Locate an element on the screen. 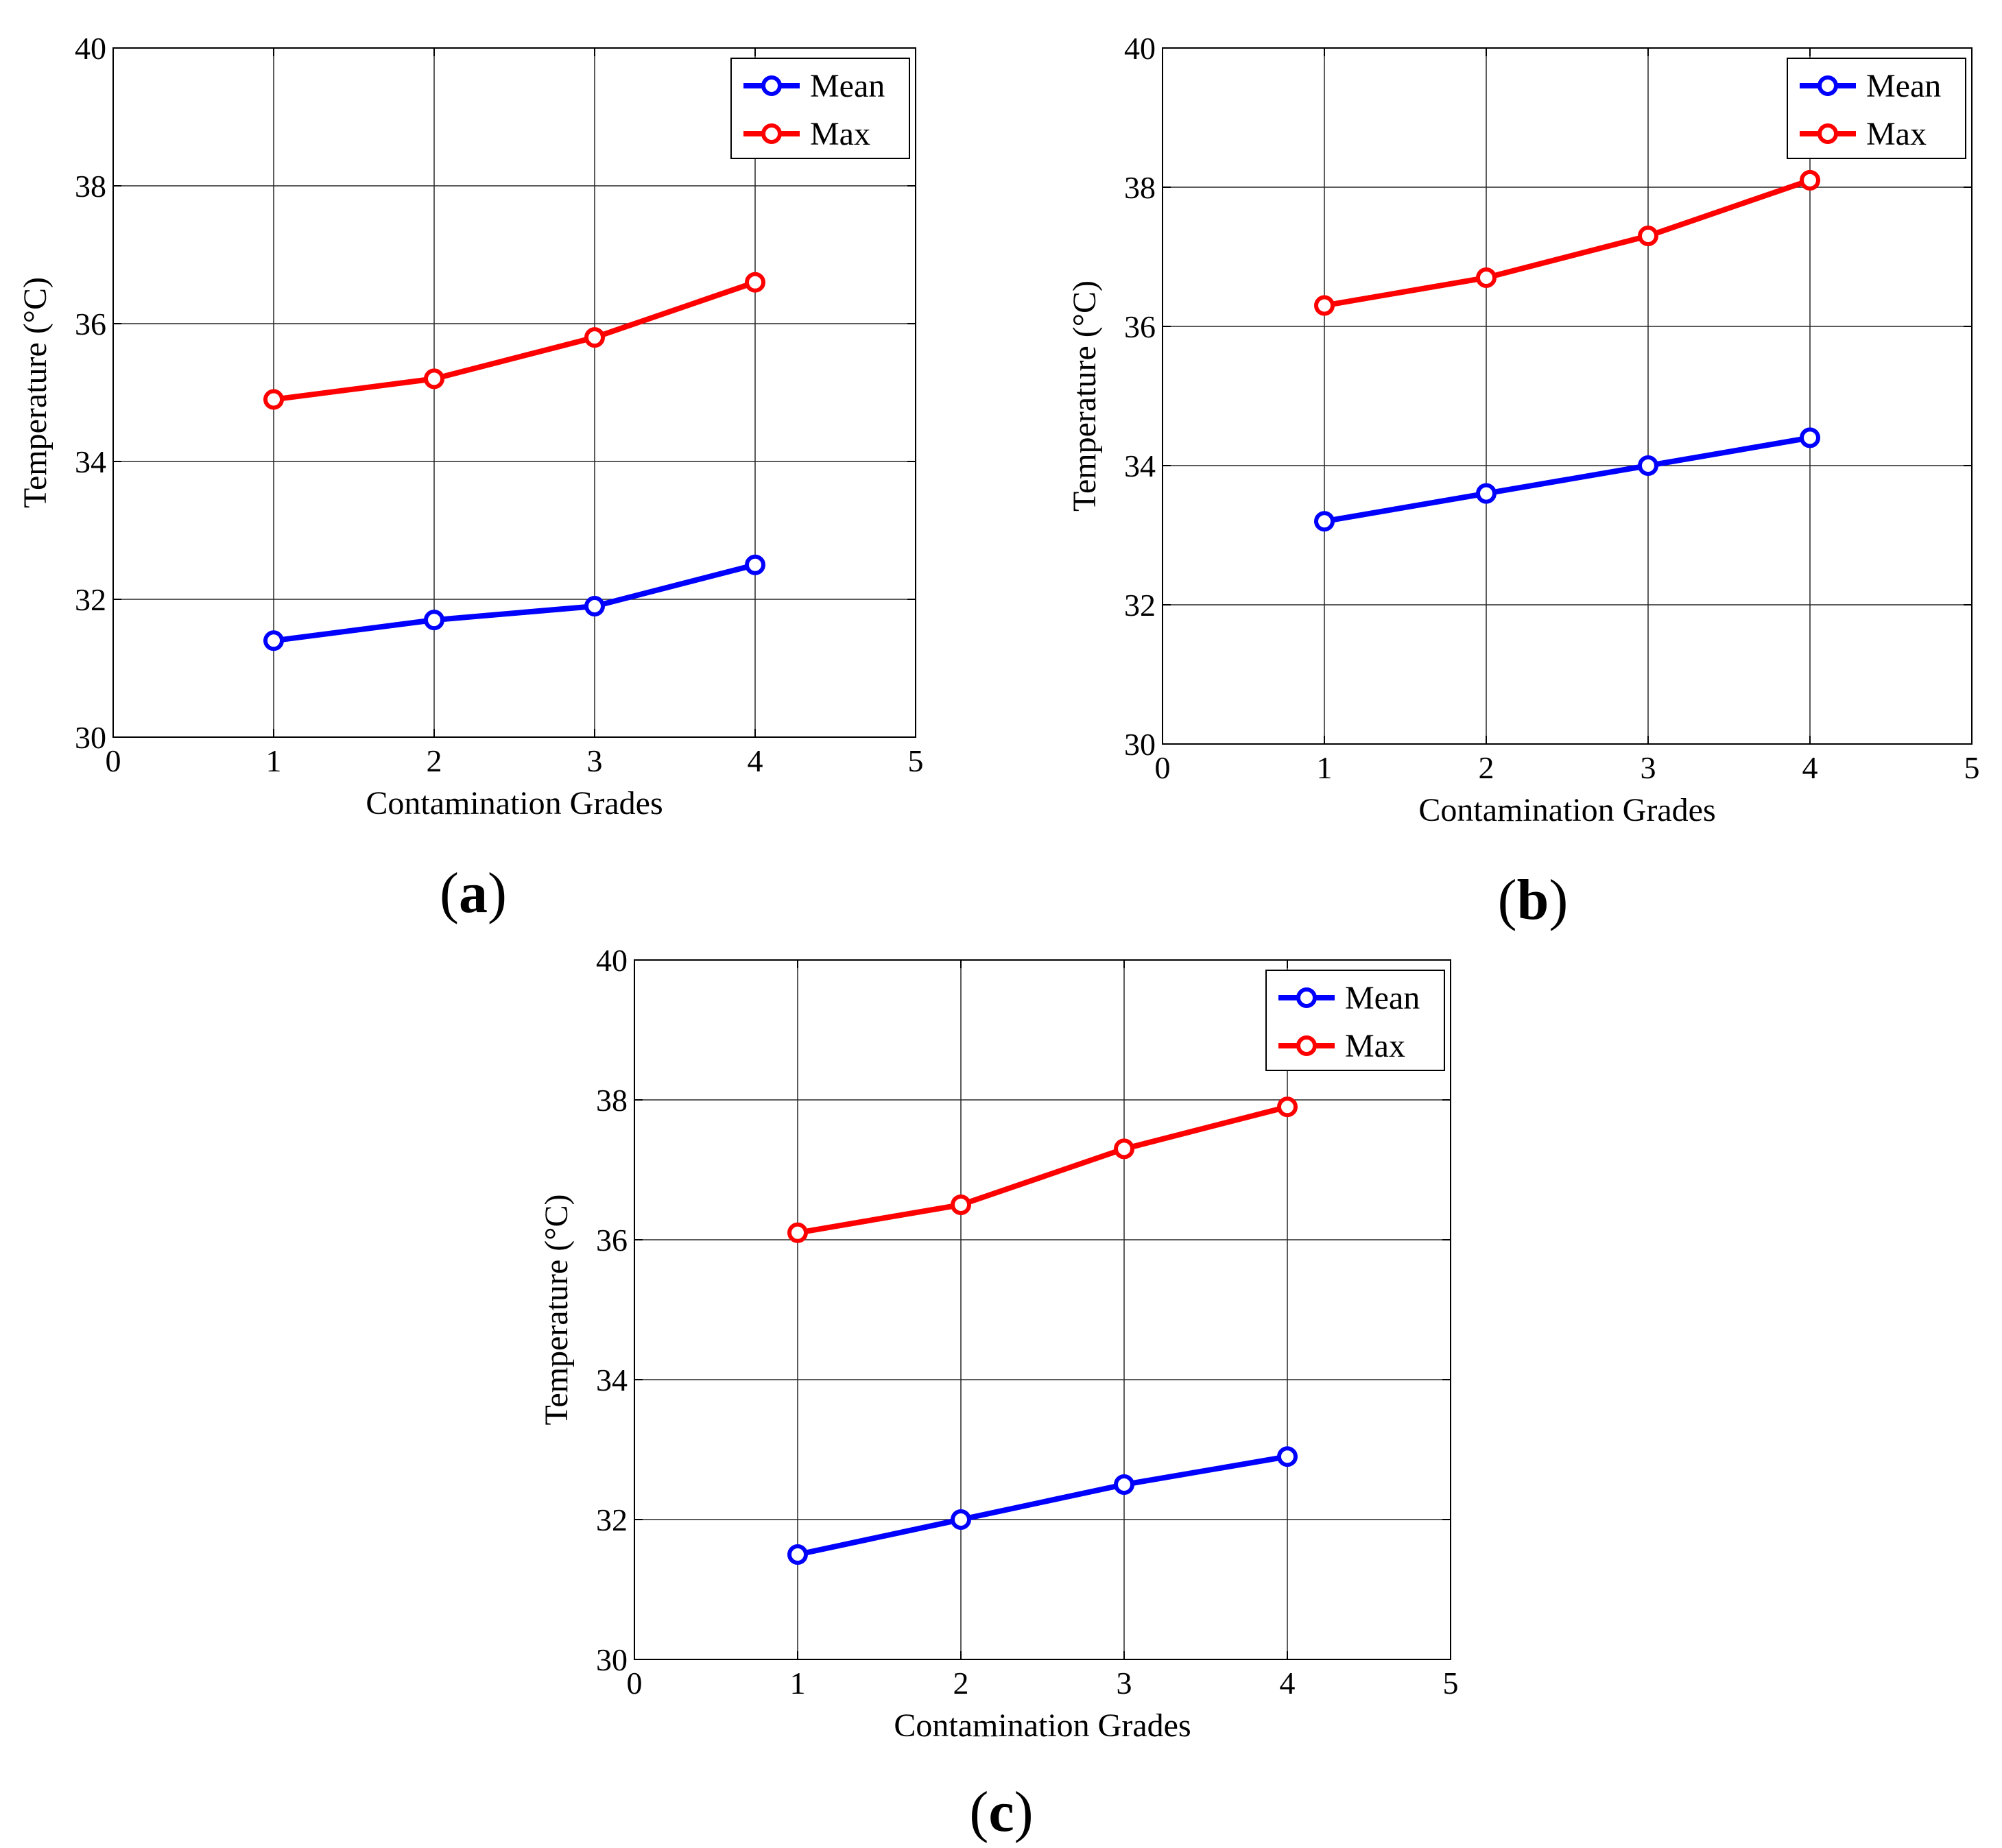 The image size is (2002, 1848). panel-label: (a) is located at coordinates (473, 893).